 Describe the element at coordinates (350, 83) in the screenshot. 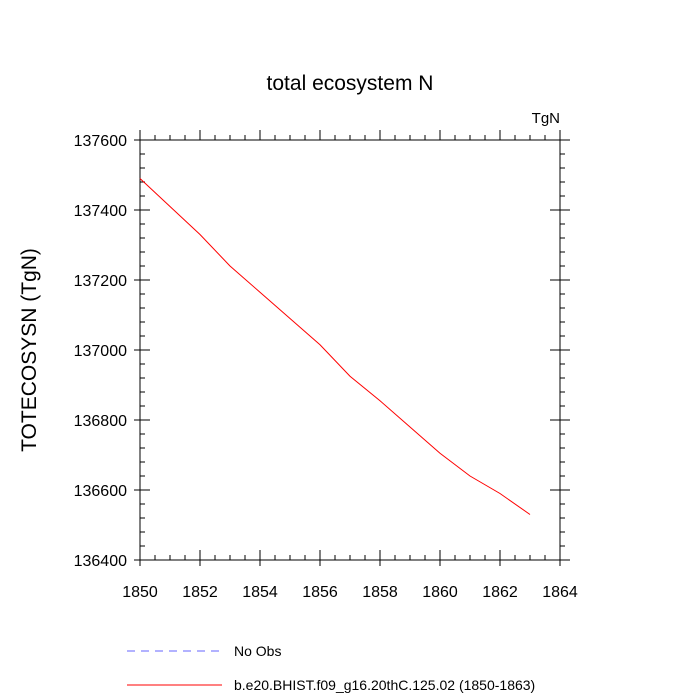

I see `chart-title: total ecosystem N` at that location.